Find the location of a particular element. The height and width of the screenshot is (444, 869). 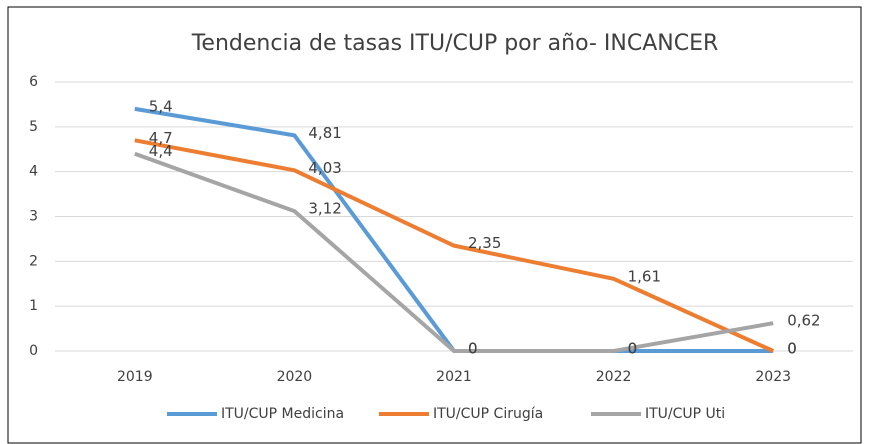

data-label: 4,4 is located at coordinates (161, 151).